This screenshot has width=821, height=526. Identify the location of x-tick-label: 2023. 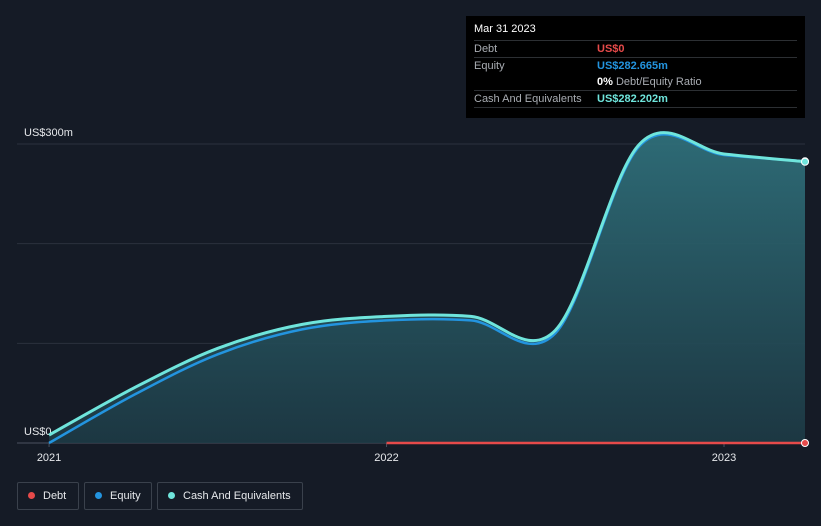
(724, 458).